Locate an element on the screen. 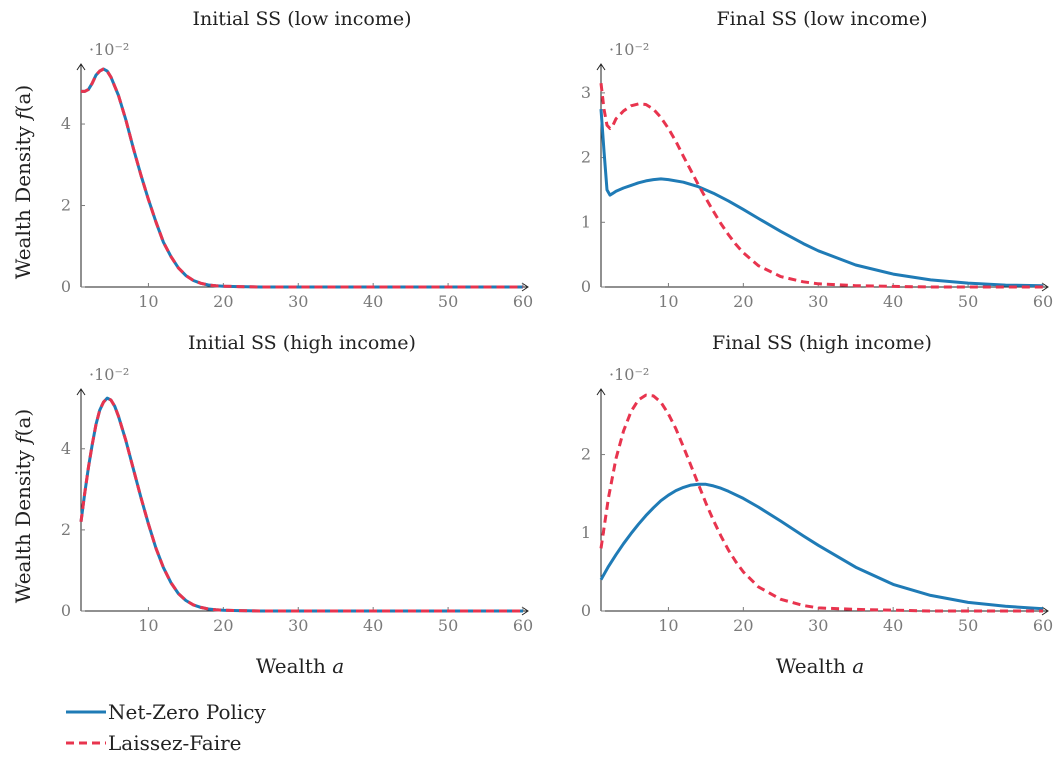 The image size is (1055, 760). ylabel-bottom-row: Wealth Density f(a) is located at coordinates (23, 506).